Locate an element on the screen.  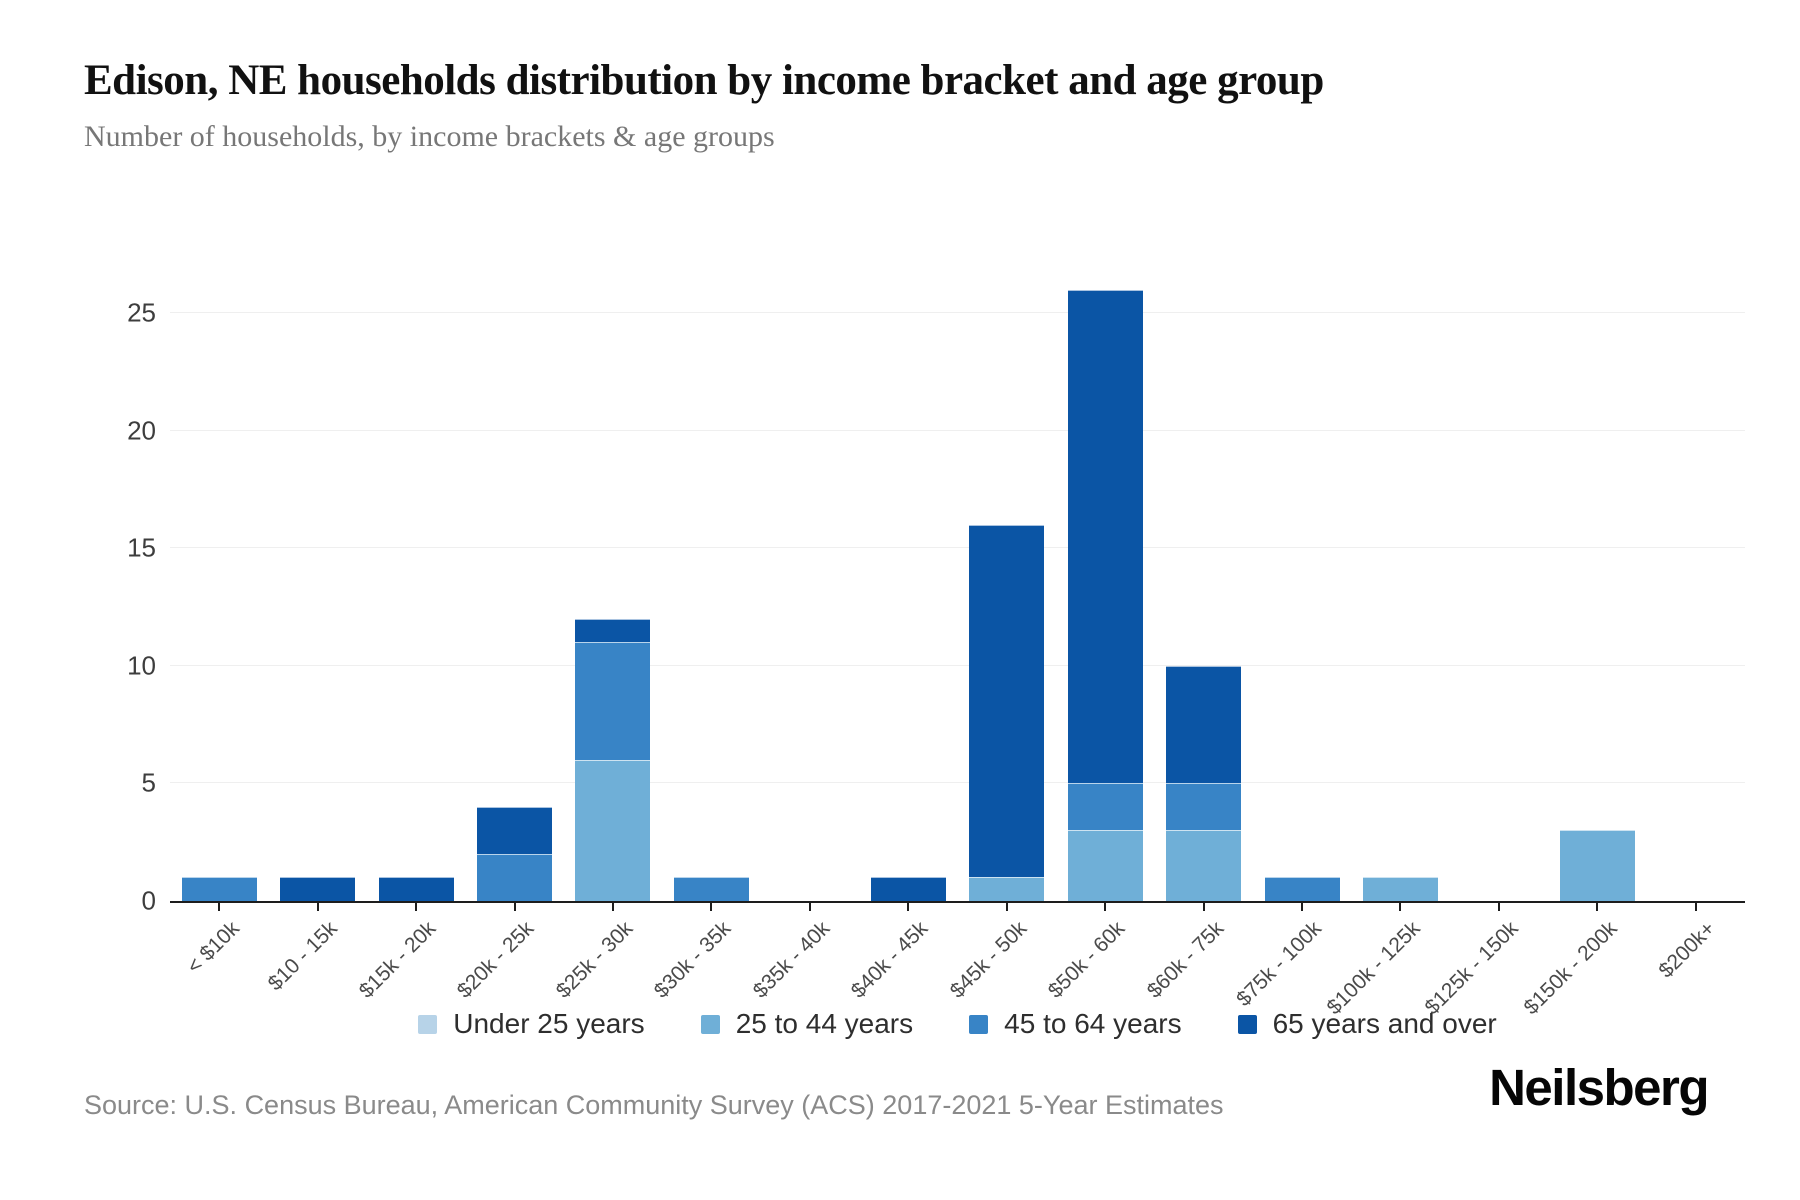
x-tick-label-text: $10 - 15k is located at coordinates (302, 956).